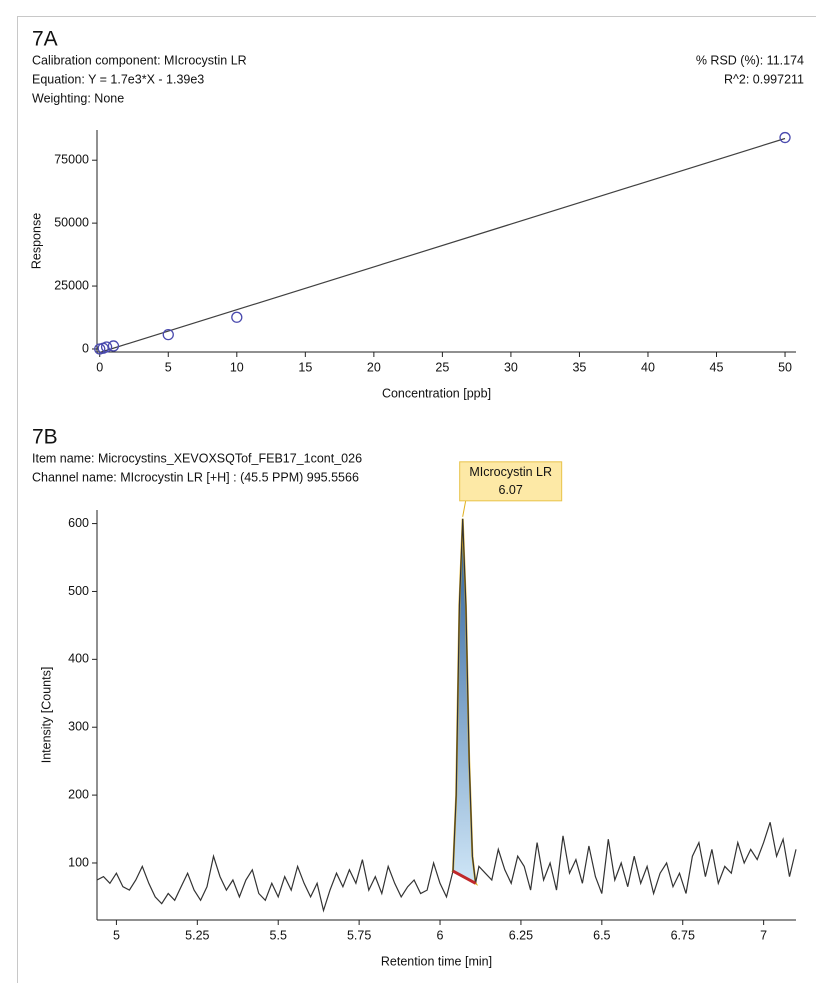 Image resolution: width=816 pixels, height=983 pixels. I want to click on stat-line: % RSD (%): 11.174, so click(750, 60).